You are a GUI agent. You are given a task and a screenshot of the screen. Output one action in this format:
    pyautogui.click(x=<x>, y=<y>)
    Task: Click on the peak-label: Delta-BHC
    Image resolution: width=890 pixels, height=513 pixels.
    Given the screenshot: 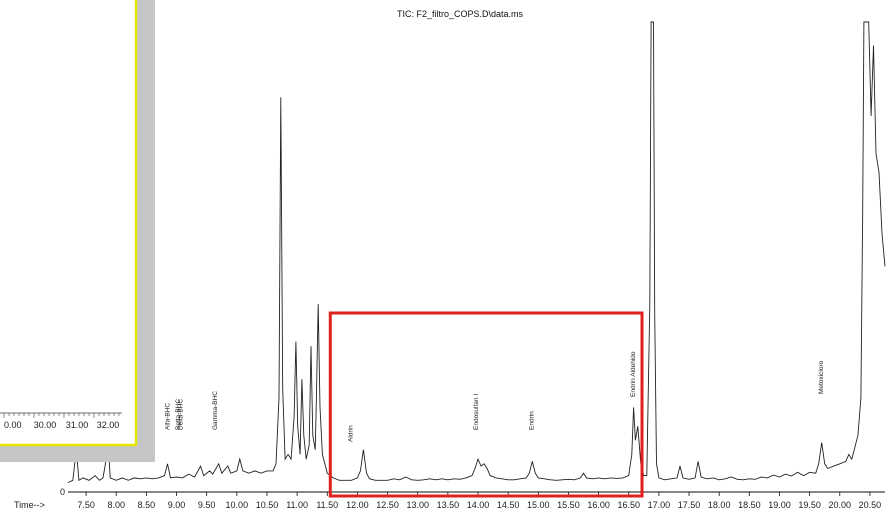 What is the action you would take?
    pyautogui.click(x=181, y=414)
    